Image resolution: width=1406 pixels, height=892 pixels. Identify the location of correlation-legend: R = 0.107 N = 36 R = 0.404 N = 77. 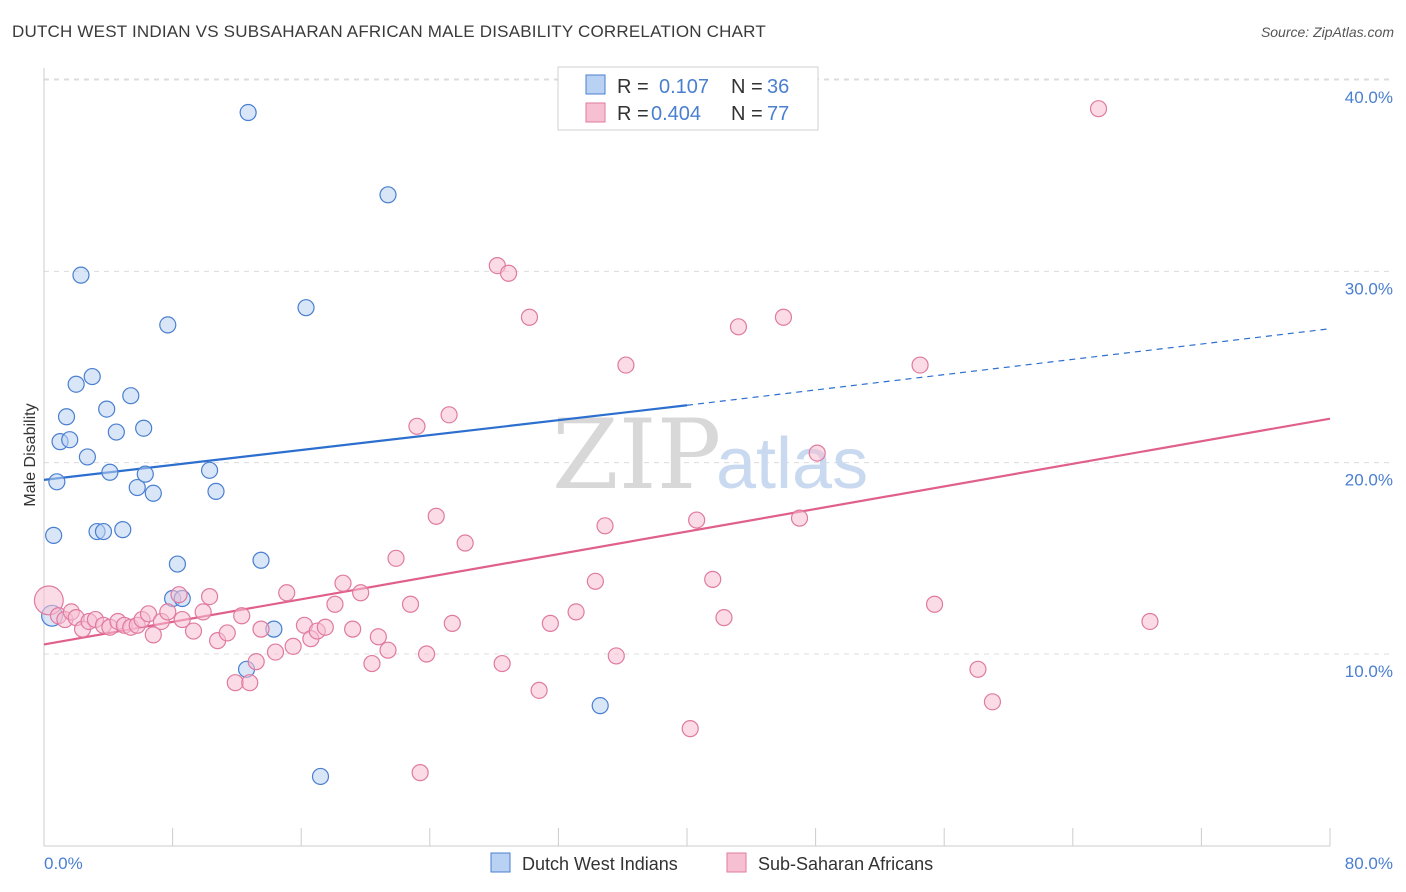
(688, 98).